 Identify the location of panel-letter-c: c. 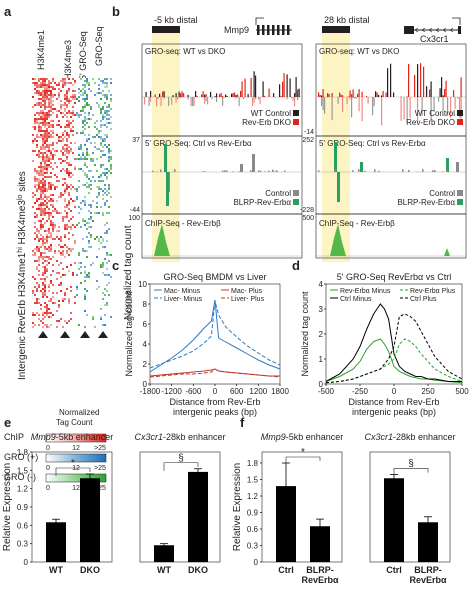
(115, 265).